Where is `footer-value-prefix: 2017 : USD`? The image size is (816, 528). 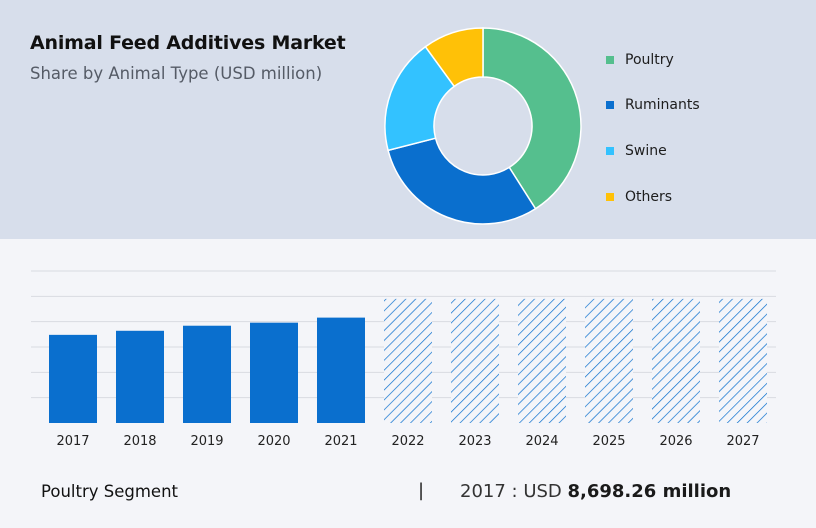
footer-value-prefix: 2017 : USD is located at coordinates (514, 491).